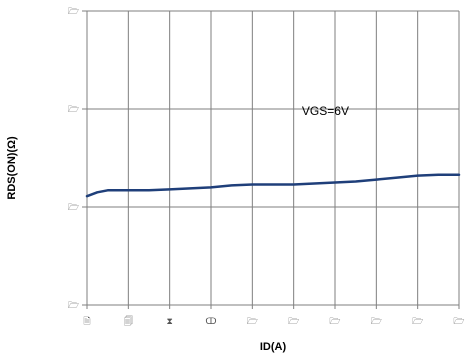 Image resolution: width=467 pixels, height=357 pixels. I want to click on x-tick-label: 🗐, so click(128, 321).